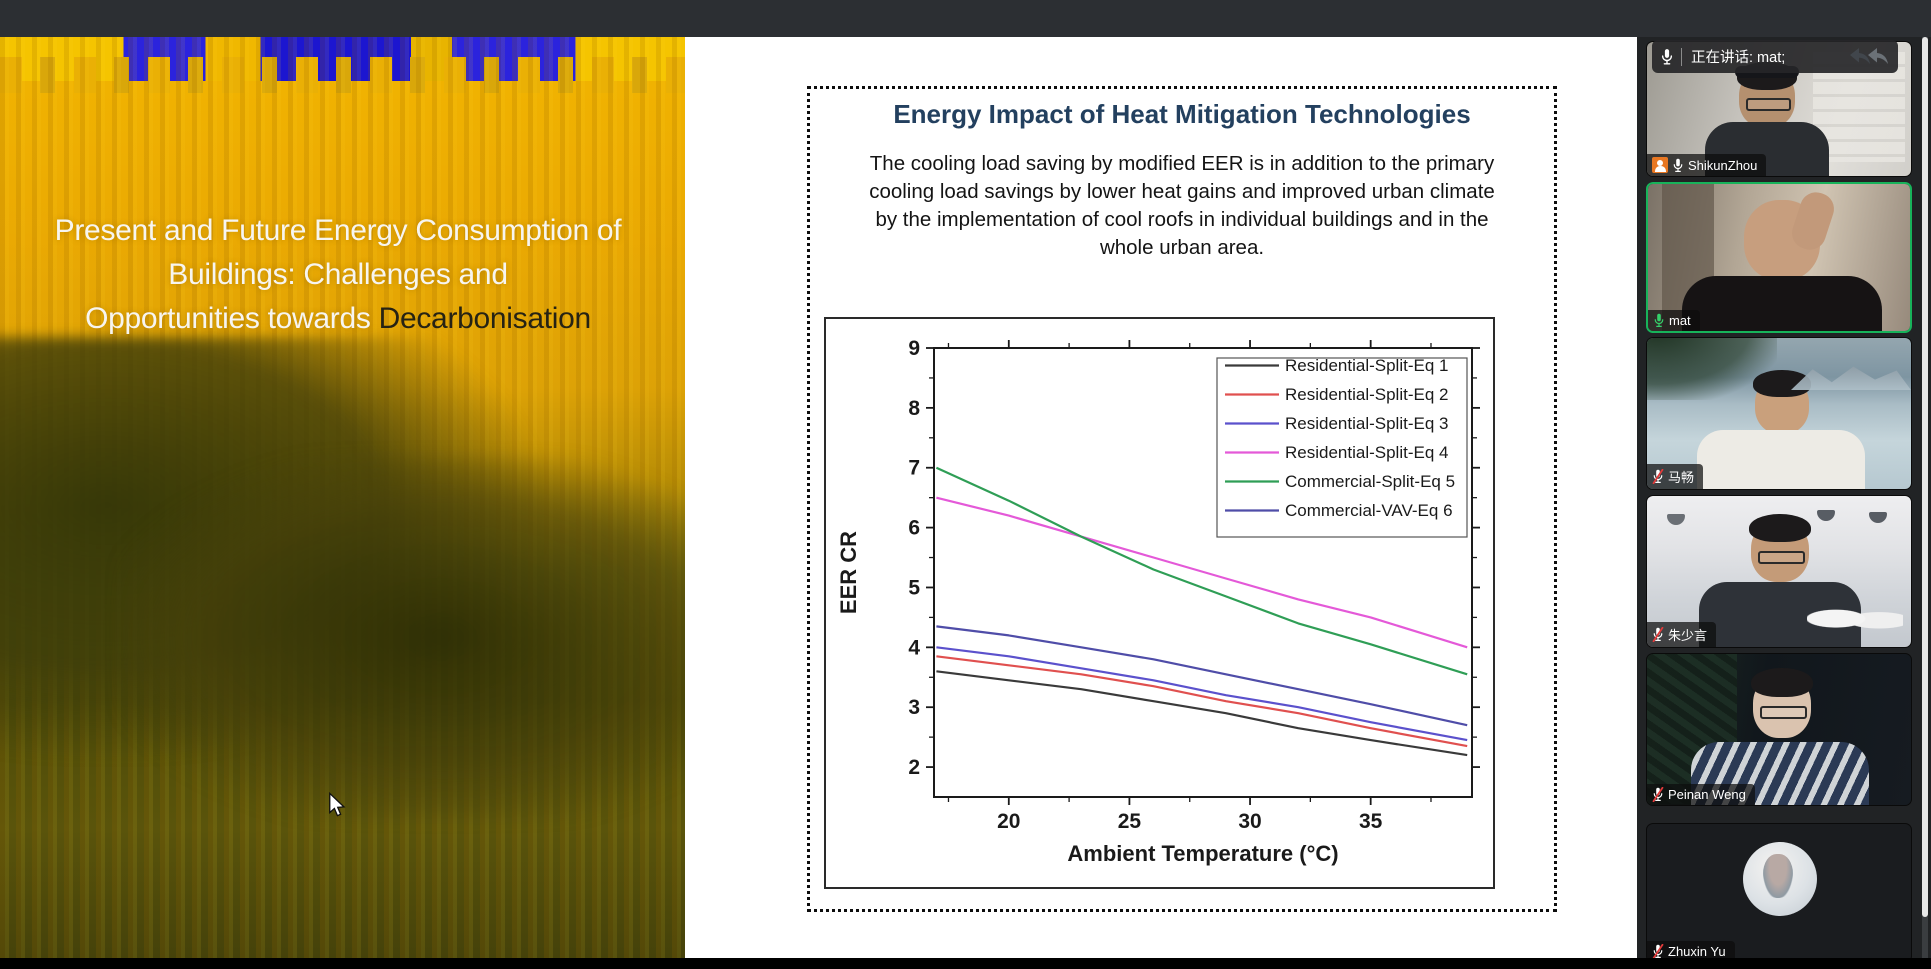  What do you see at coordinates (1870, 57) in the screenshot?
I see `reply-arrows-icon` at bounding box center [1870, 57].